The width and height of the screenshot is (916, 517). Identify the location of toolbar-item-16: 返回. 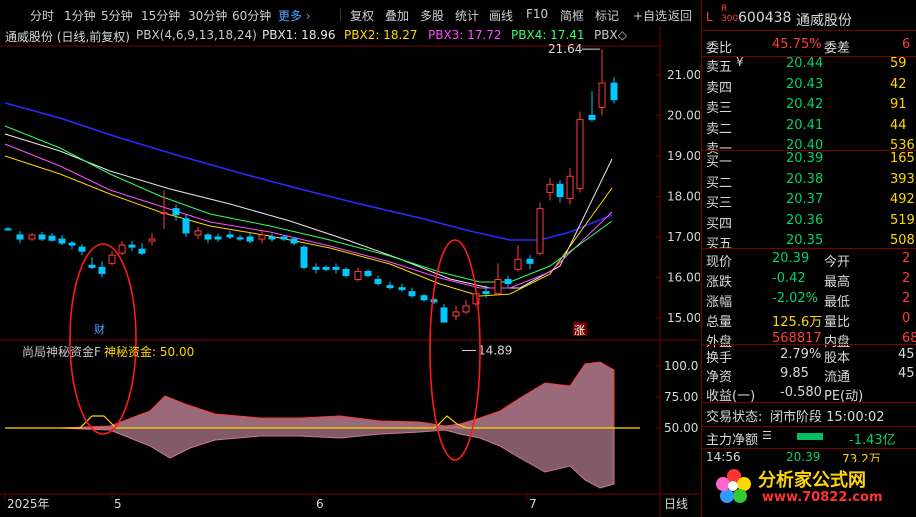
(680, 16).